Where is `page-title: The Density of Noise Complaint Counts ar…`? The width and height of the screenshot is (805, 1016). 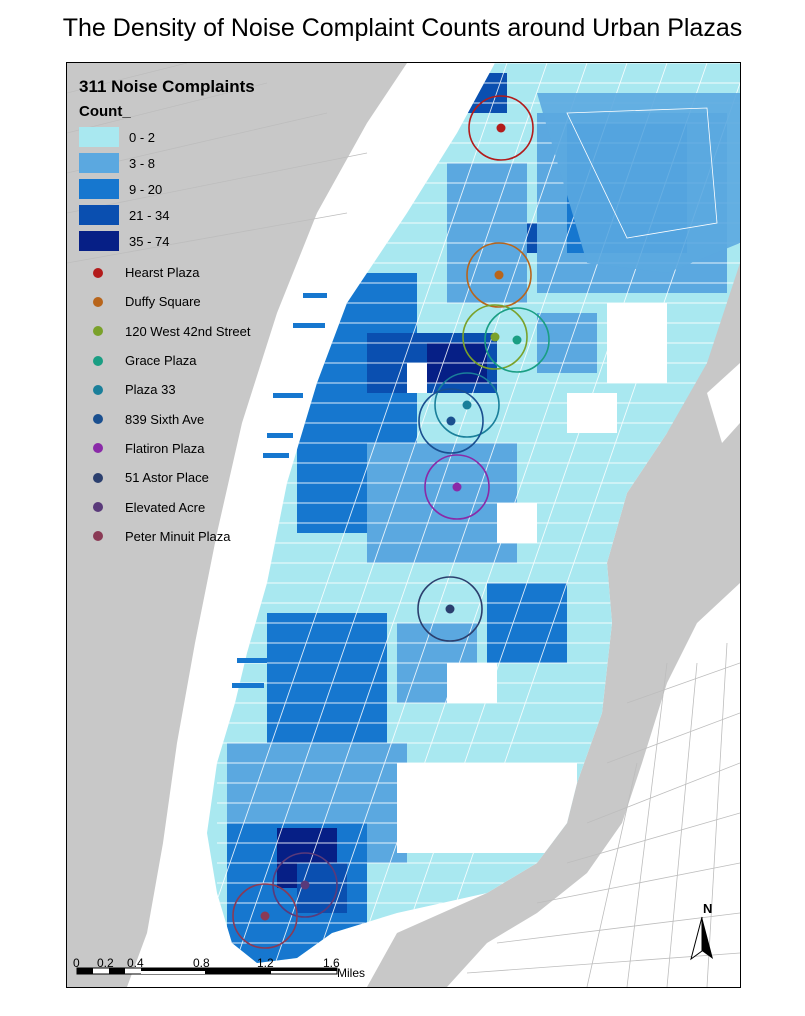 page-title: The Density of Noise Complaint Counts ar… is located at coordinates (402, 28).